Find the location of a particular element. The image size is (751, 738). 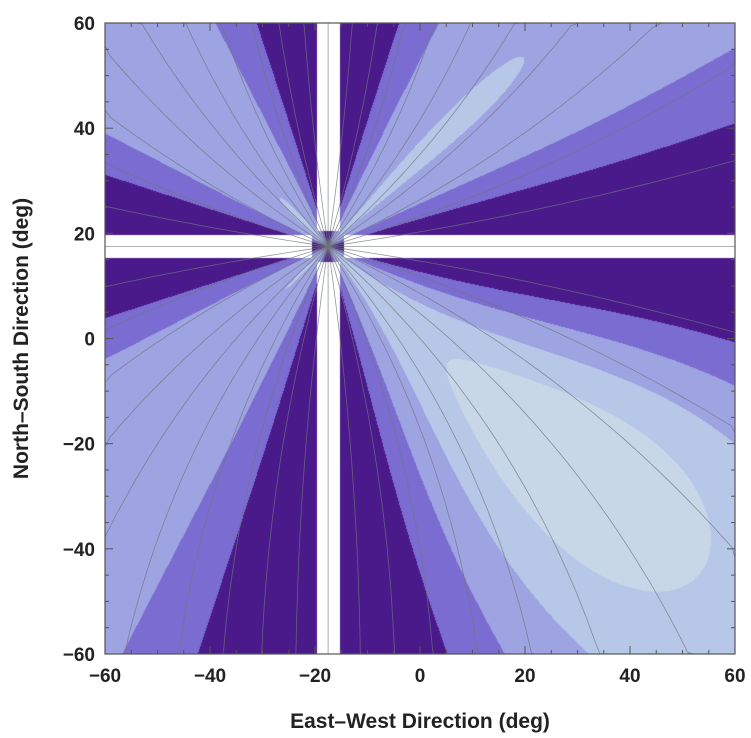

y-axis-label: North–South Direction (deg) is located at coordinates (21, 338).